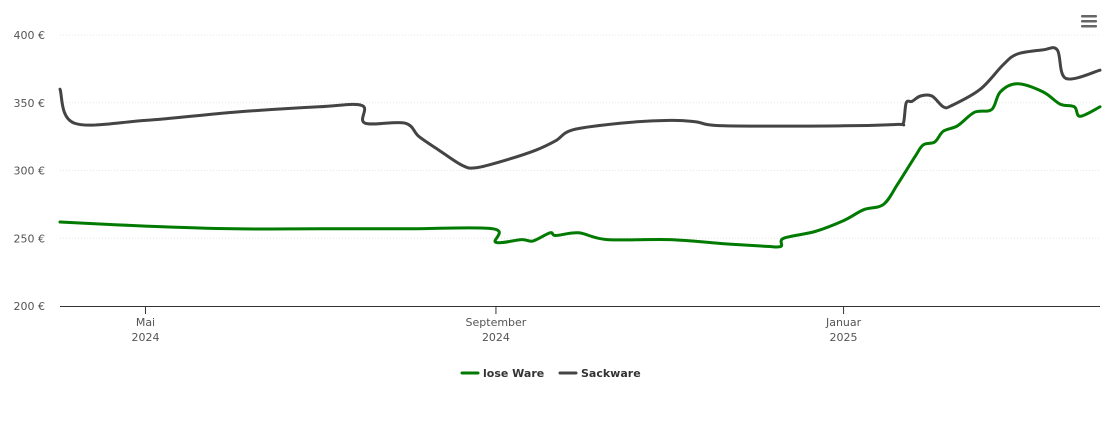 This screenshot has height=423, width=1110. I want to click on x-axis-ticks: Mai 2024 September 2024 Januar 2025, so click(496, 325).